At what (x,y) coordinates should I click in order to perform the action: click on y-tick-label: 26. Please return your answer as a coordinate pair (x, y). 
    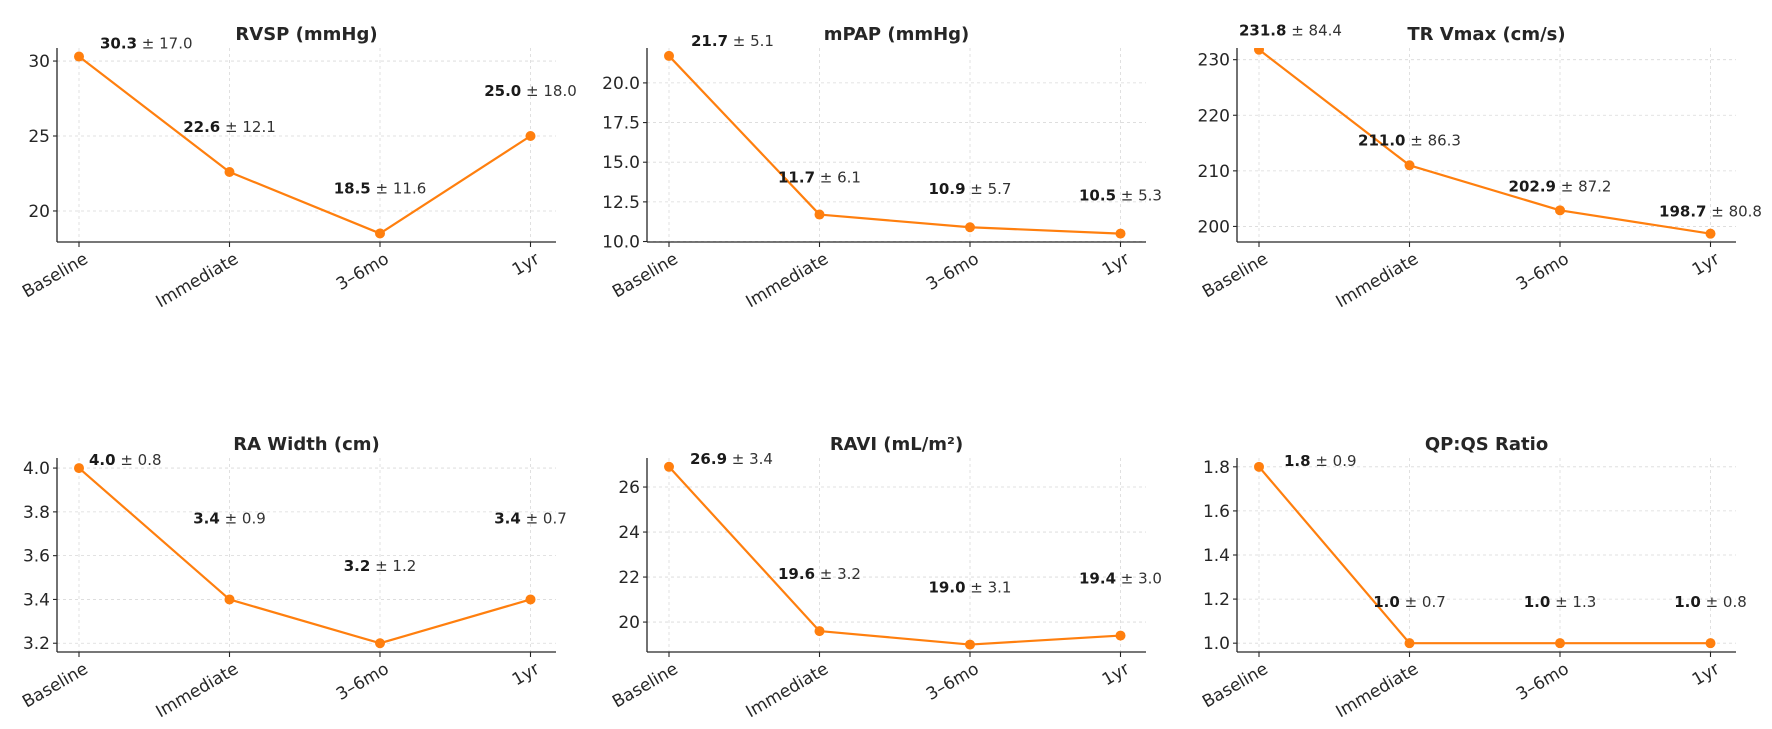
    Looking at the image, I should click on (629, 488).